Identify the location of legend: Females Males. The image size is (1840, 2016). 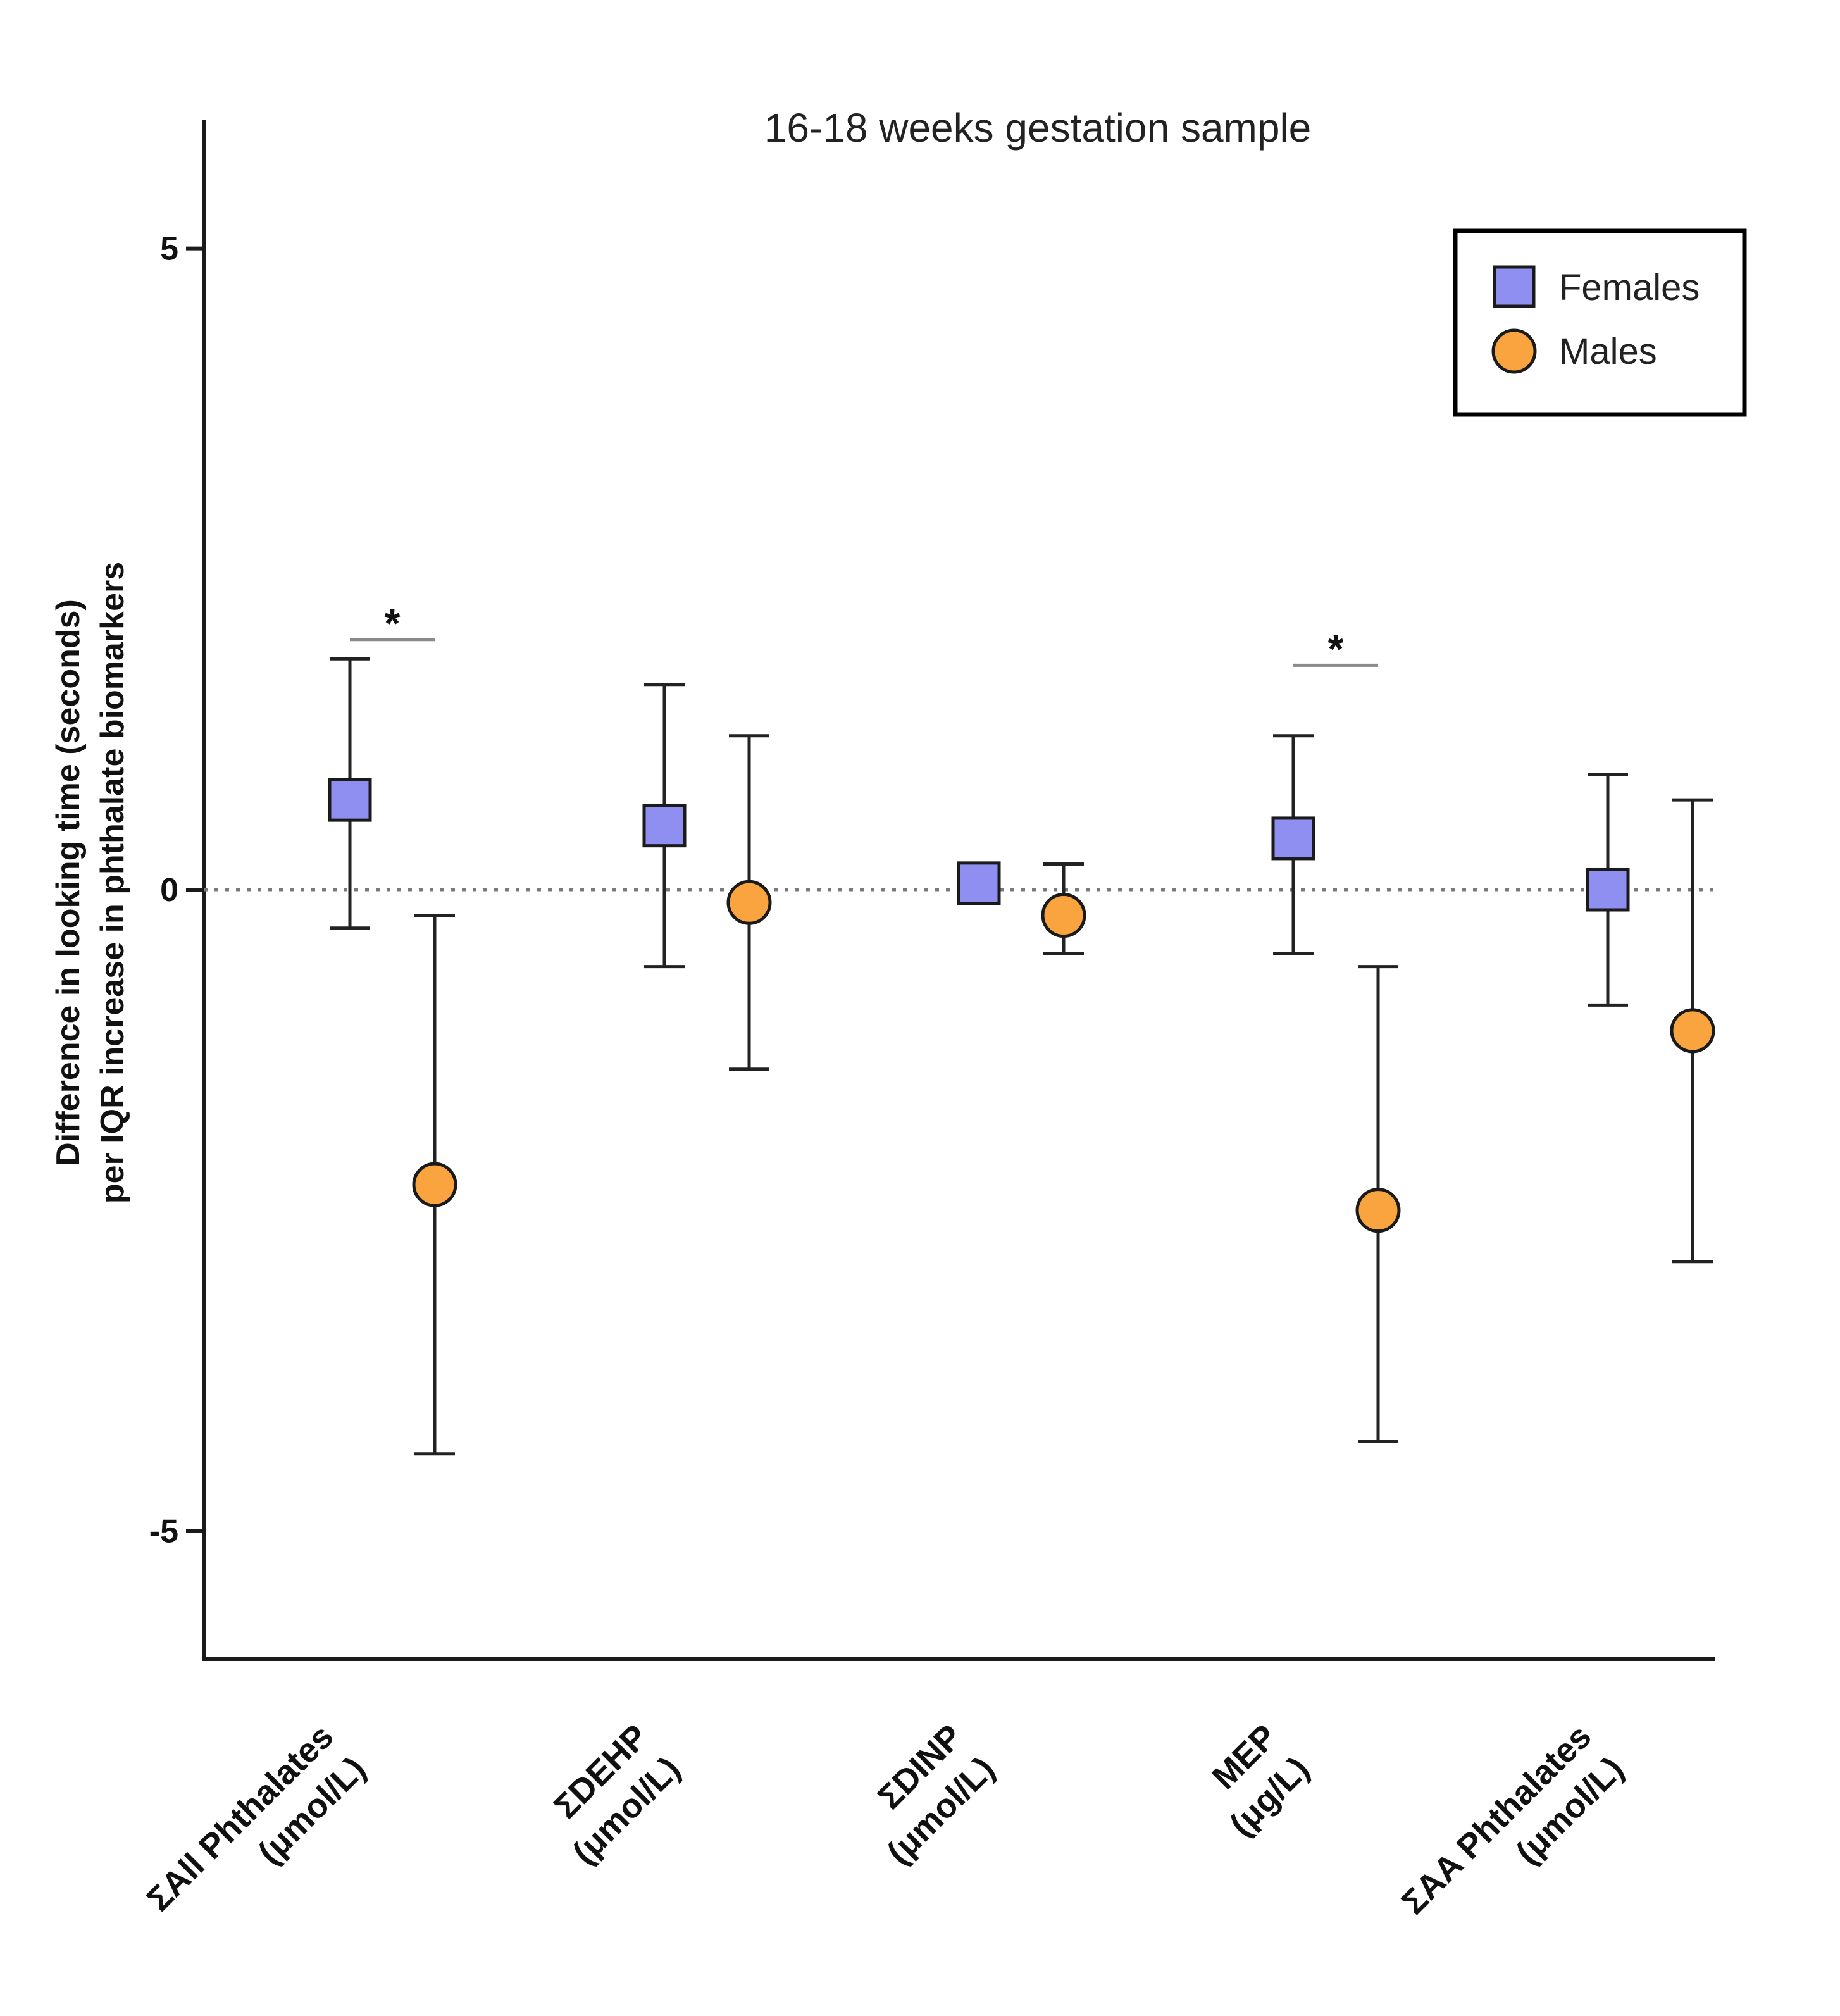
(1600, 322).